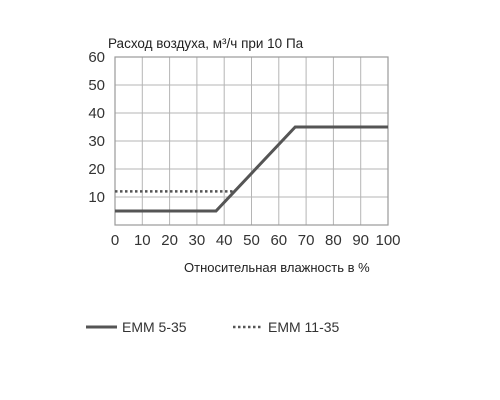 Image resolution: width=500 pixels, height=400 pixels. I want to click on y-tick-label-20: 20, so click(96, 169).